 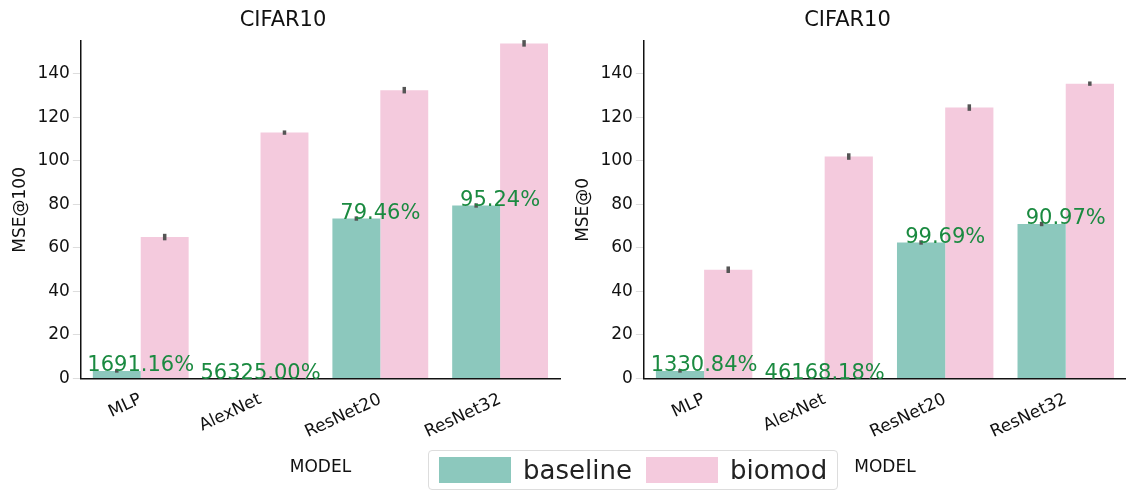 What do you see at coordinates (260, 371) in the screenshot?
I see `annotation: 56325.00%` at bounding box center [260, 371].